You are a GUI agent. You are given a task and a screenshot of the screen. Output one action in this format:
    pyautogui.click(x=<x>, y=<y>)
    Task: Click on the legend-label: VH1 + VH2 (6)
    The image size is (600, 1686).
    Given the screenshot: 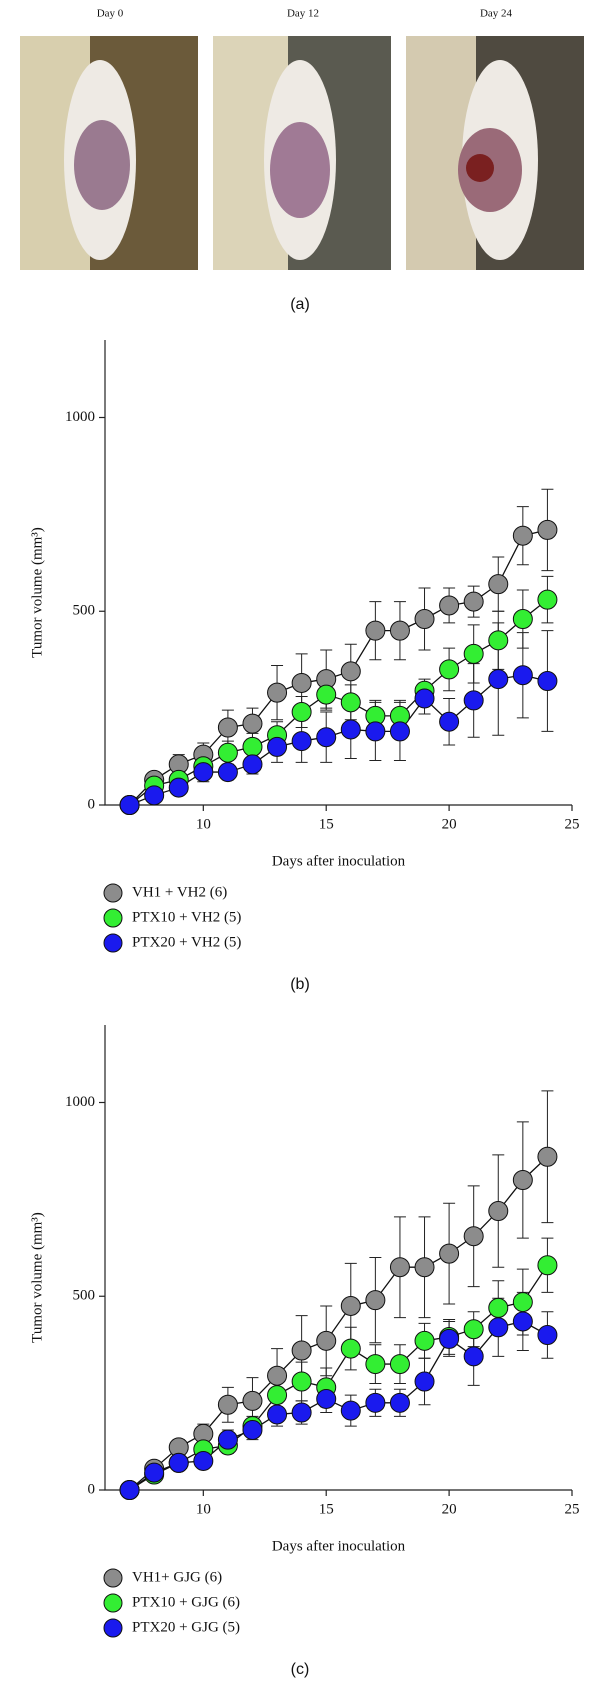 What is the action you would take?
    pyautogui.click(x=179, y=892)
    